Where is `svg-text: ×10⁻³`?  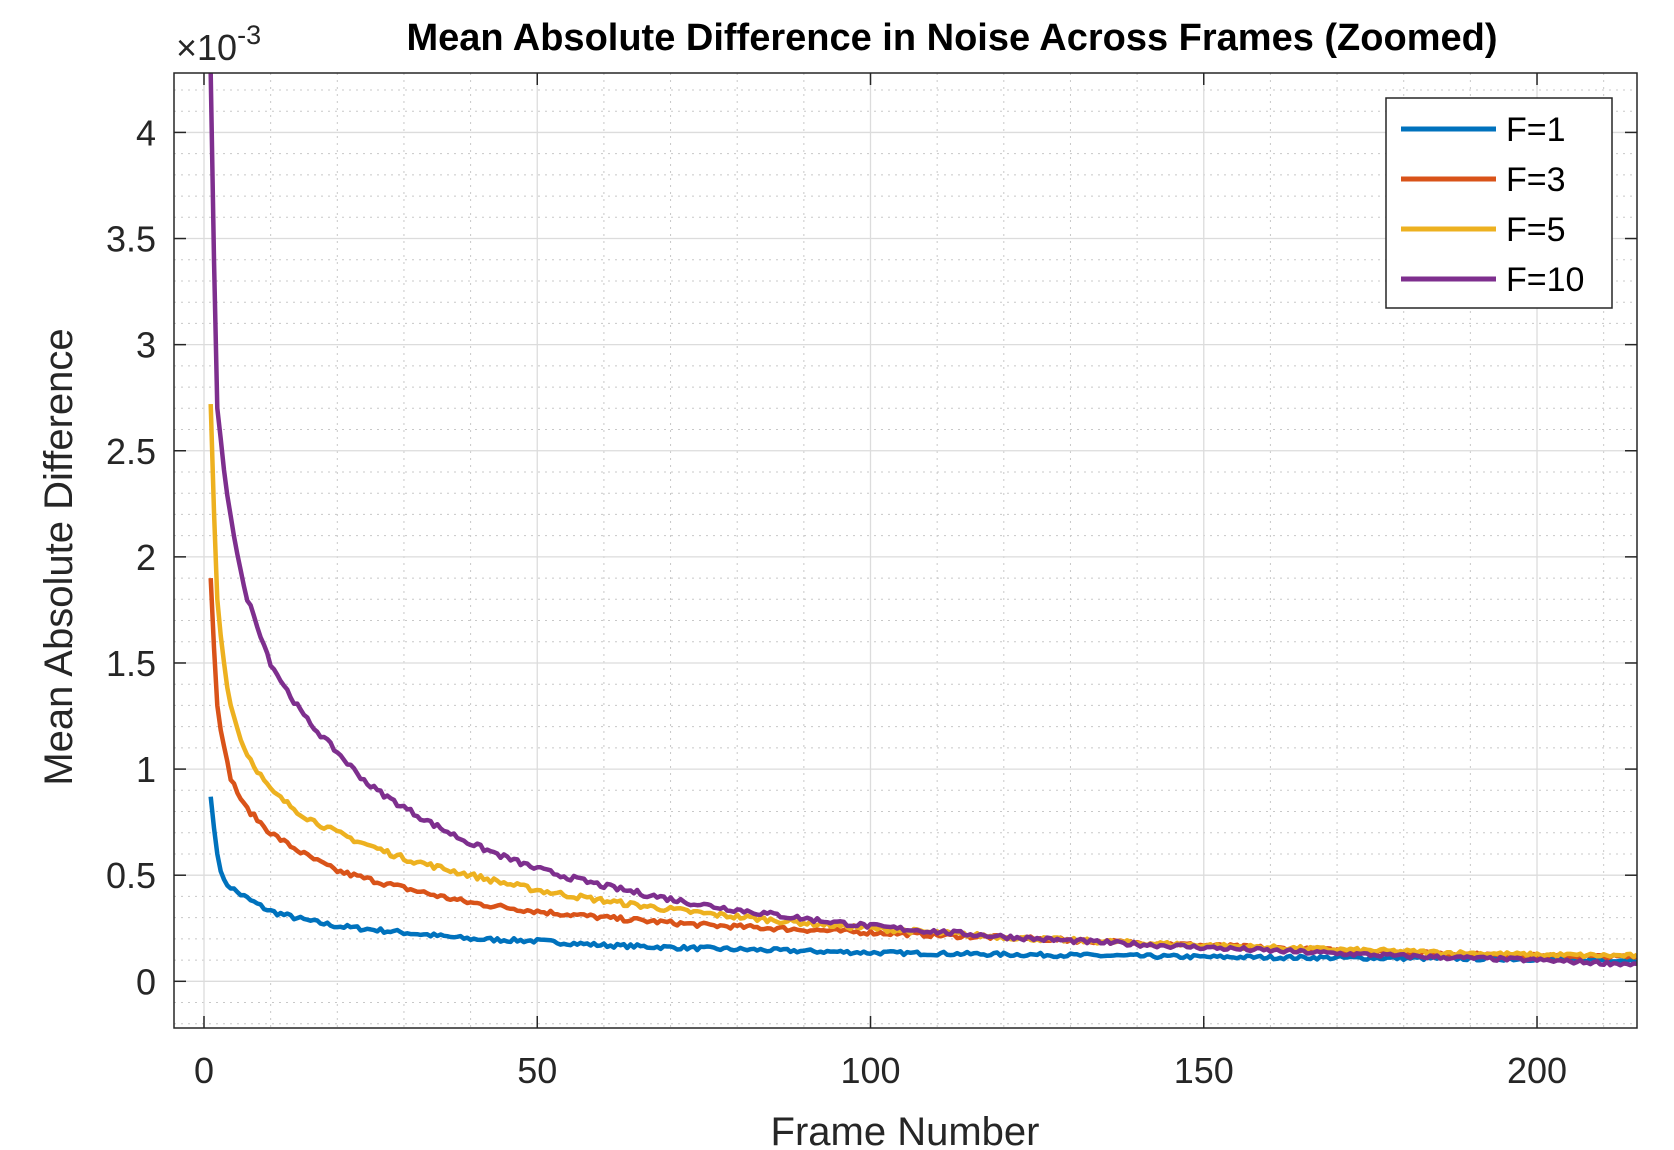 svg-text: ×10⁻³ is located at coordinates (218, 44).